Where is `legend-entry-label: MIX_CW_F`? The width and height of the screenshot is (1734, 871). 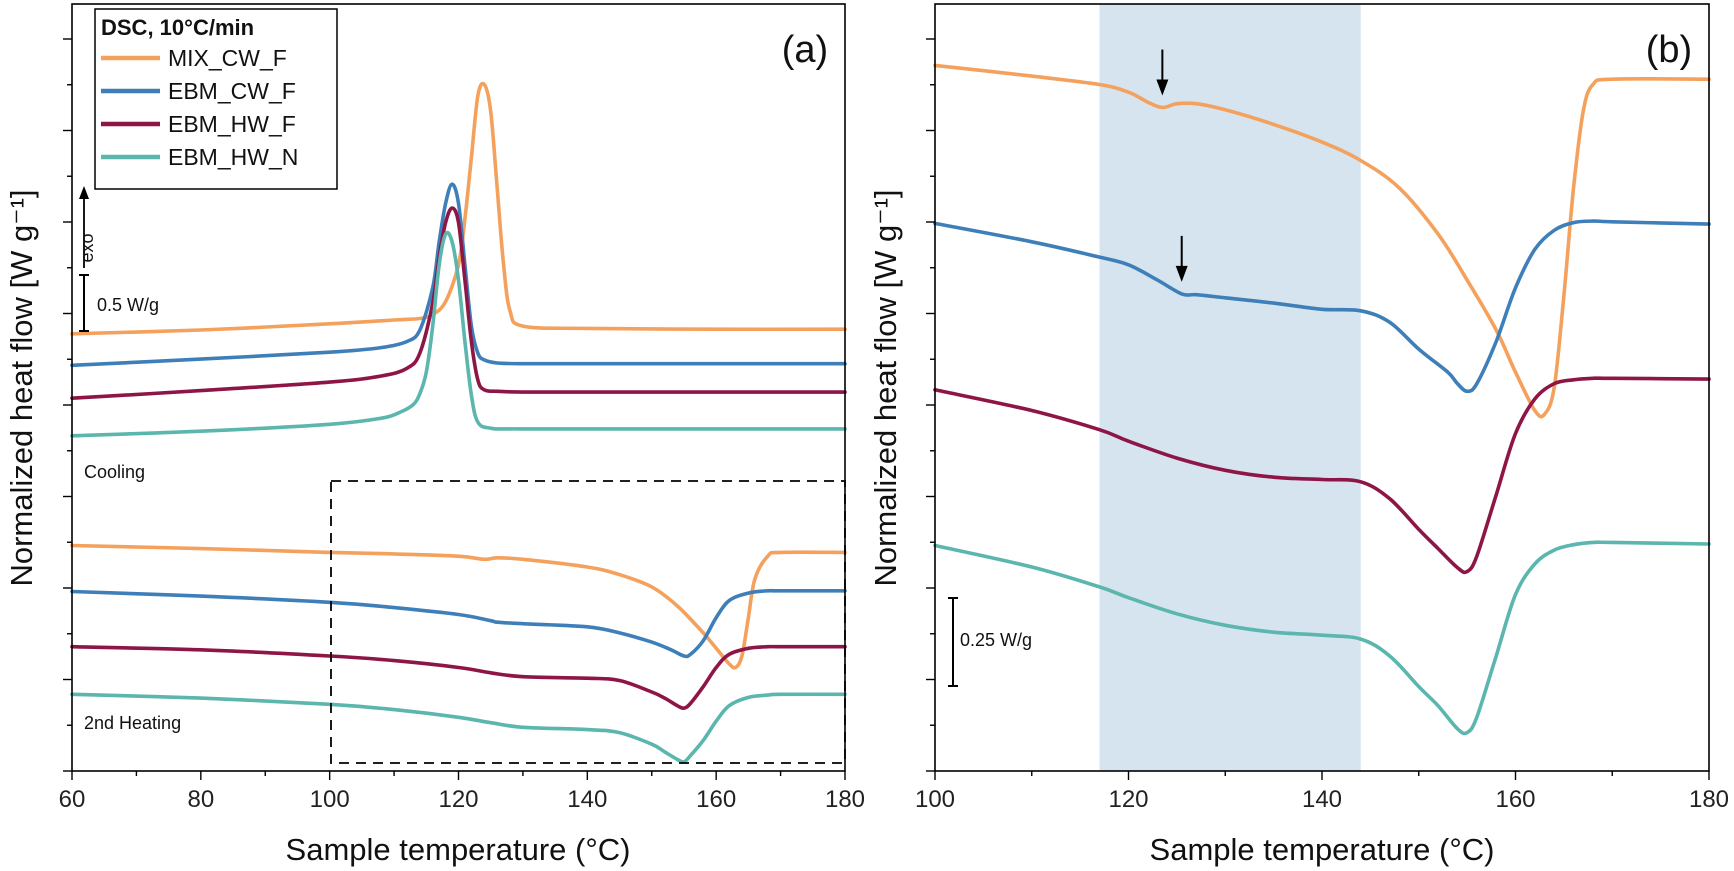 legend-entry-label: MIX_CW_F is located at coordinates (227, 58).